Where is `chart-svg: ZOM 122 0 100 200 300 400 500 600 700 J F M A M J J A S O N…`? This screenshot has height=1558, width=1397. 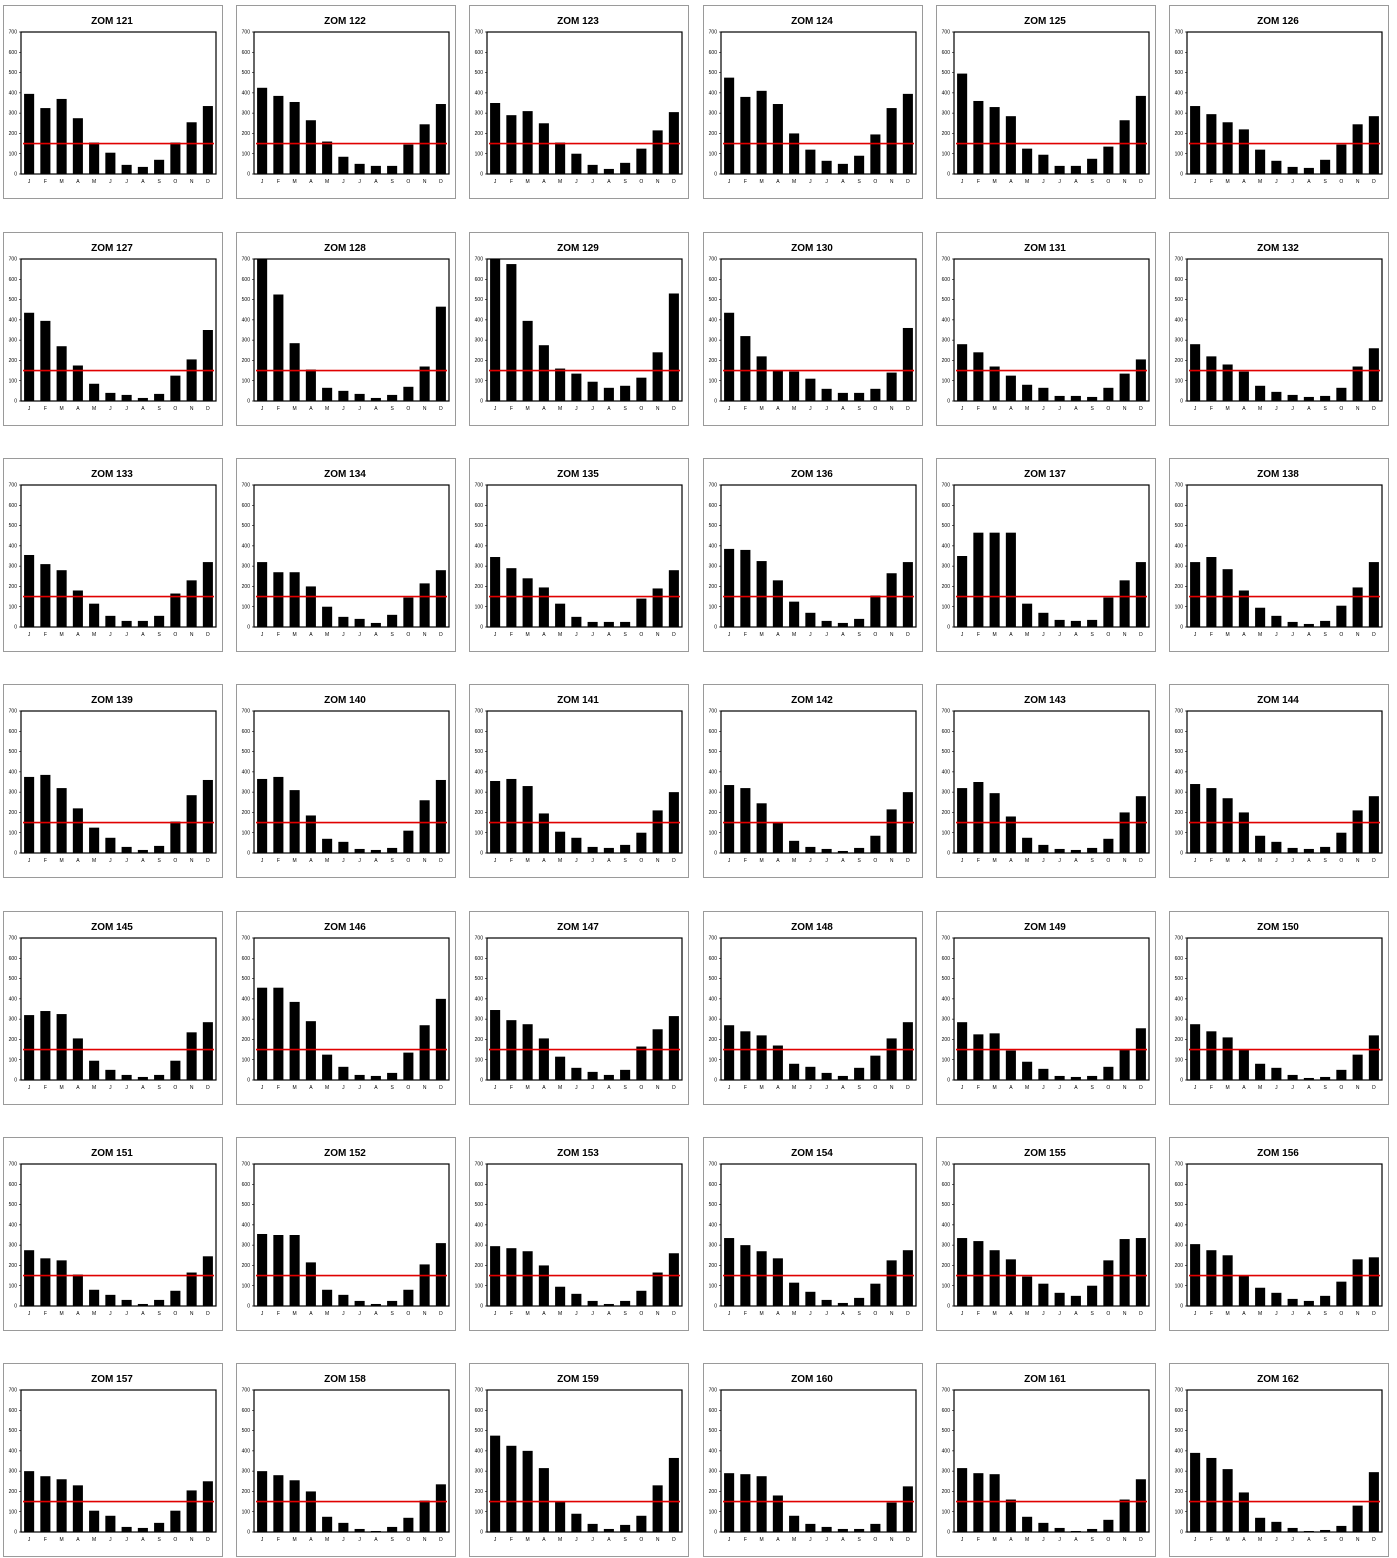 chart-svg: ZOM 122 0 100 200 300 400 500 600 700 J F M A M J J A S O N… is located at coordinates (346, 100).